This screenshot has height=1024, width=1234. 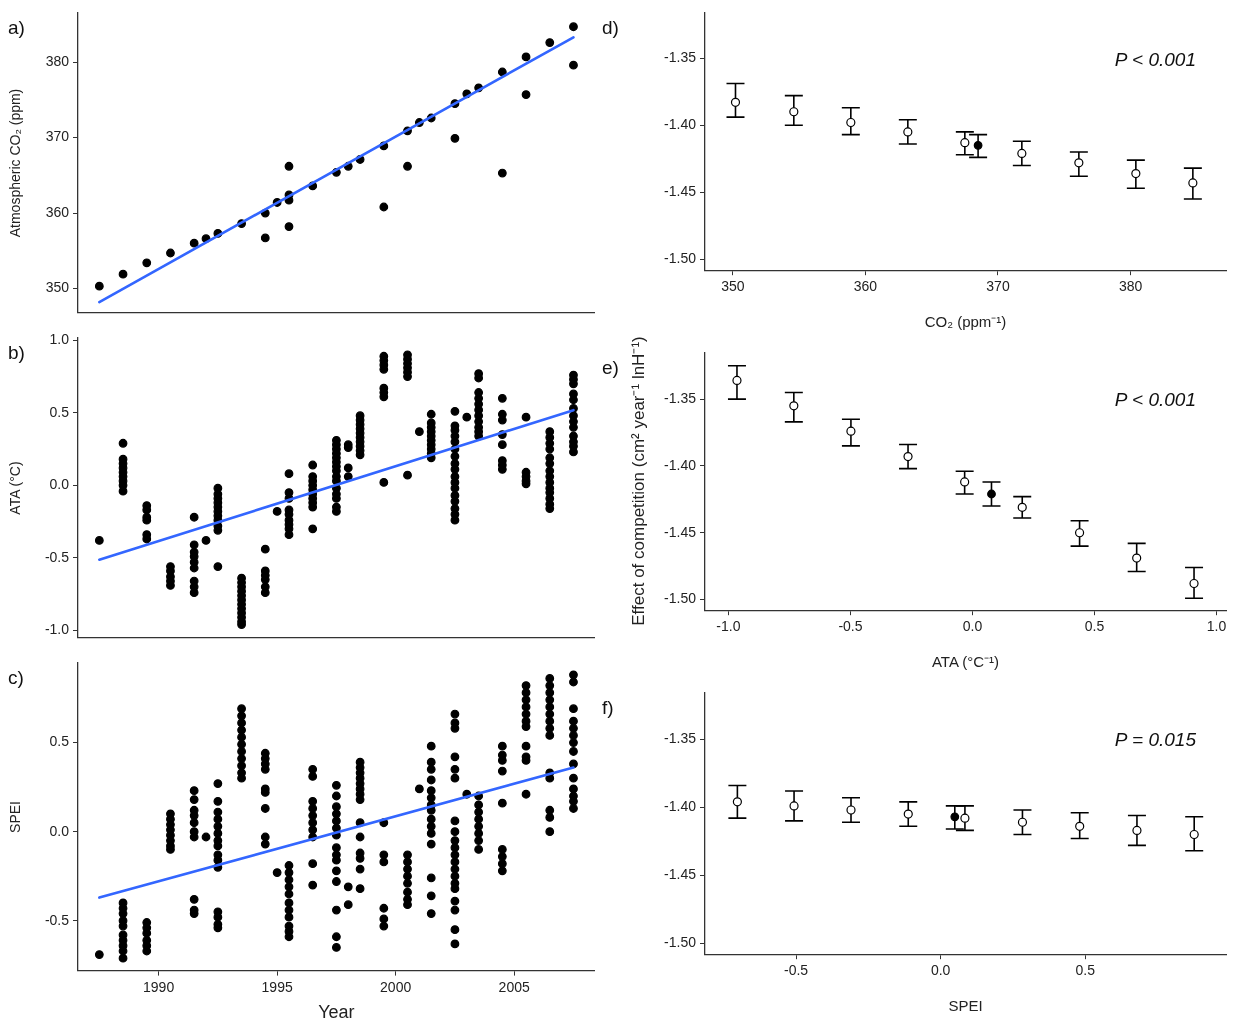 I want to click on text: e), so click(x=610, y=367).